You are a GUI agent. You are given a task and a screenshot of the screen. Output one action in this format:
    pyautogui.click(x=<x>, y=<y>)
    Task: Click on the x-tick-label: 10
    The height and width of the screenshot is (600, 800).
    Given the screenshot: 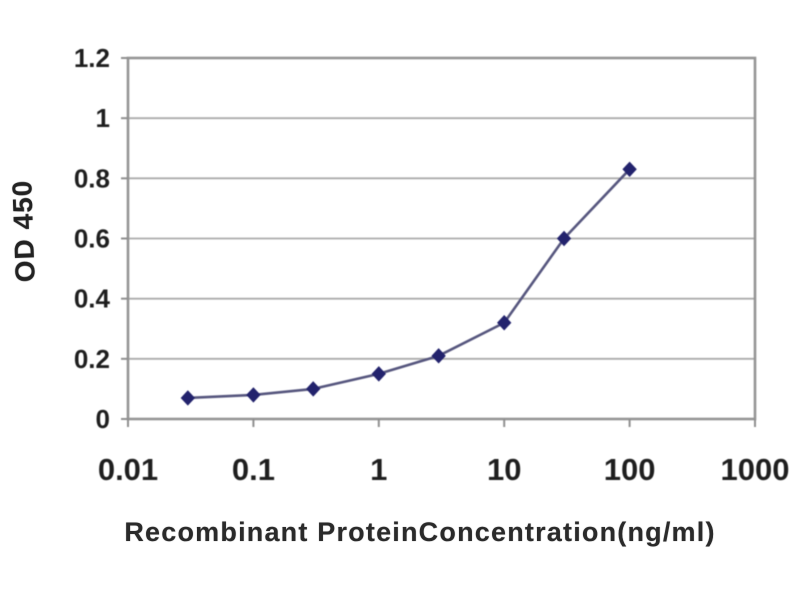 What is the action you would take?
    pyautogui.click(x=504, y=469)
    